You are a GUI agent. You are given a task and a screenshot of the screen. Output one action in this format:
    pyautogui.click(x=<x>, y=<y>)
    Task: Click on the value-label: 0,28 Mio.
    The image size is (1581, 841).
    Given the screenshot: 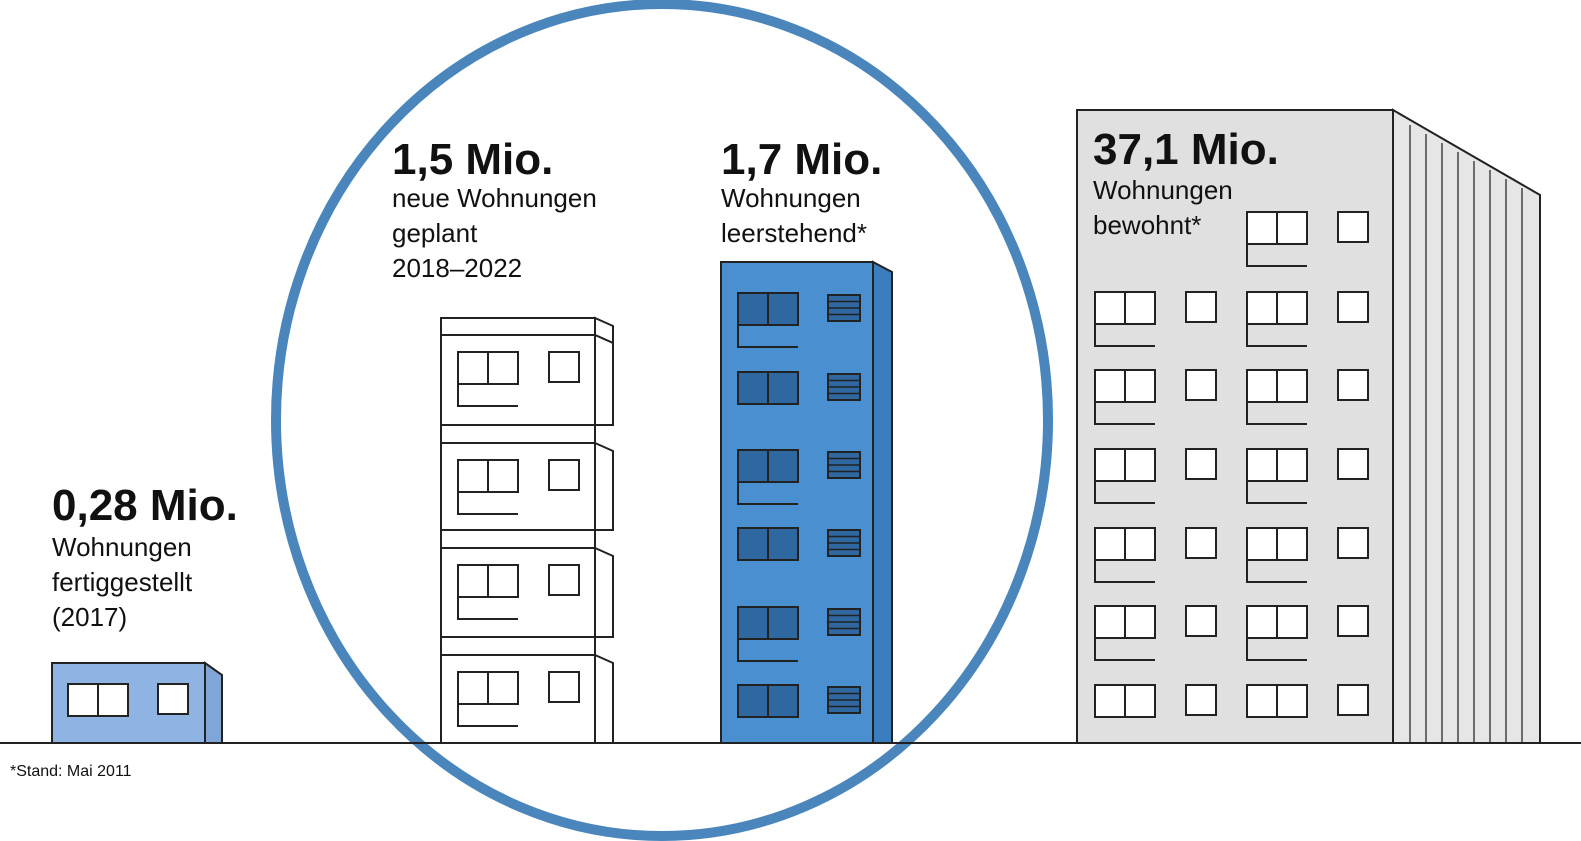 What is the action you would take?
    pyautogui.click(x=145, y=505)
    